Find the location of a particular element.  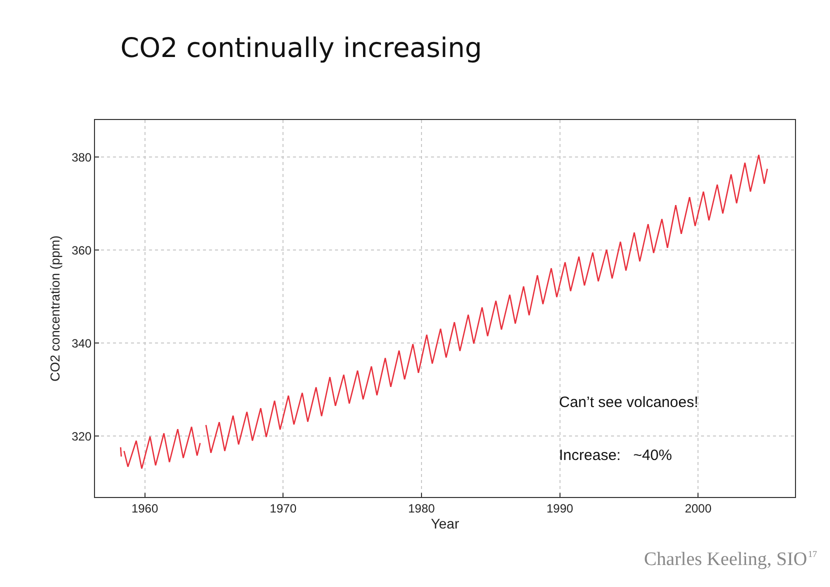

x-tick-label: 2000 is located at coordinates (698, 508).